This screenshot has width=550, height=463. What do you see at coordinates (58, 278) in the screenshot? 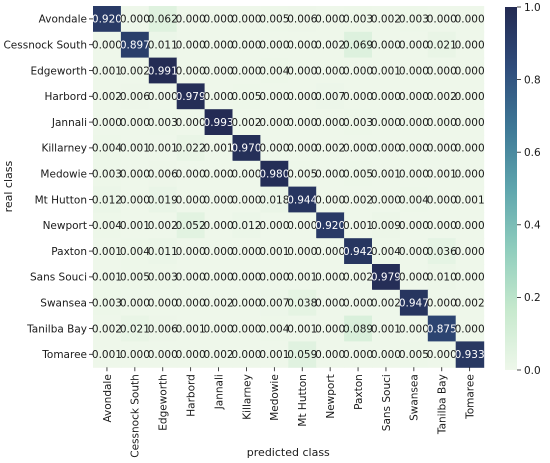
I see `y-tick-label: Sans Souci` at bounding box center [58, 278].